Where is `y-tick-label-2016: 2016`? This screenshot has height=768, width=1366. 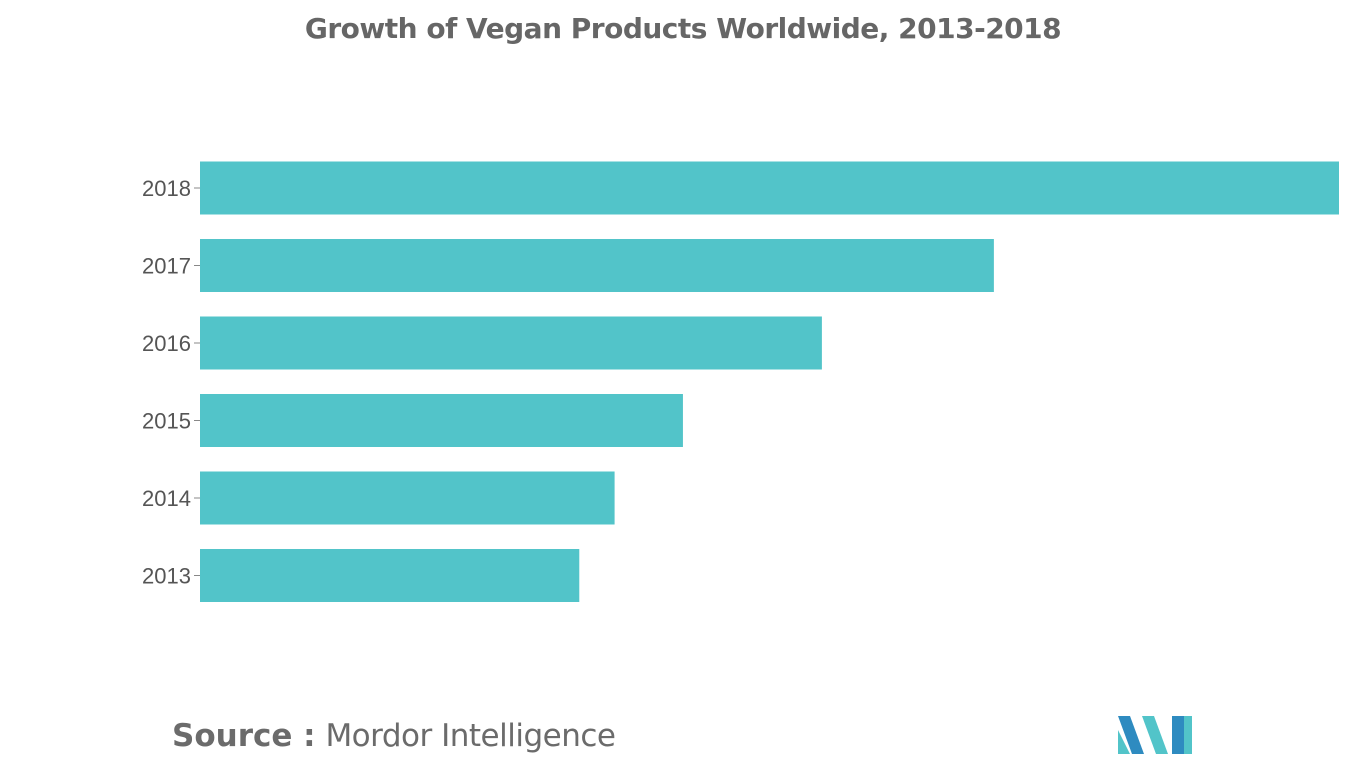
y-tick-label-2016: 2016 is located at coordinates (166, 343).